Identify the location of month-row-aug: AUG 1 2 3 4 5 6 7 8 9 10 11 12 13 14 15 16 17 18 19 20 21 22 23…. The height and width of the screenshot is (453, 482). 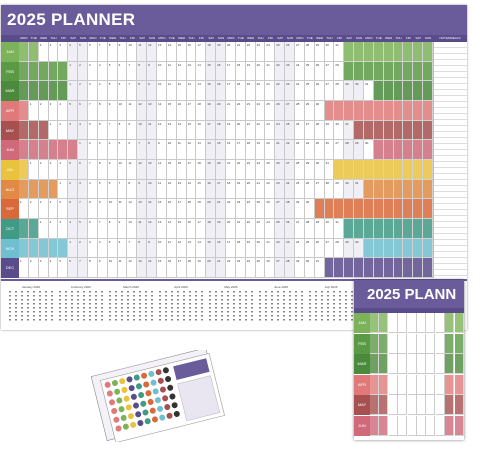
(217, 189).